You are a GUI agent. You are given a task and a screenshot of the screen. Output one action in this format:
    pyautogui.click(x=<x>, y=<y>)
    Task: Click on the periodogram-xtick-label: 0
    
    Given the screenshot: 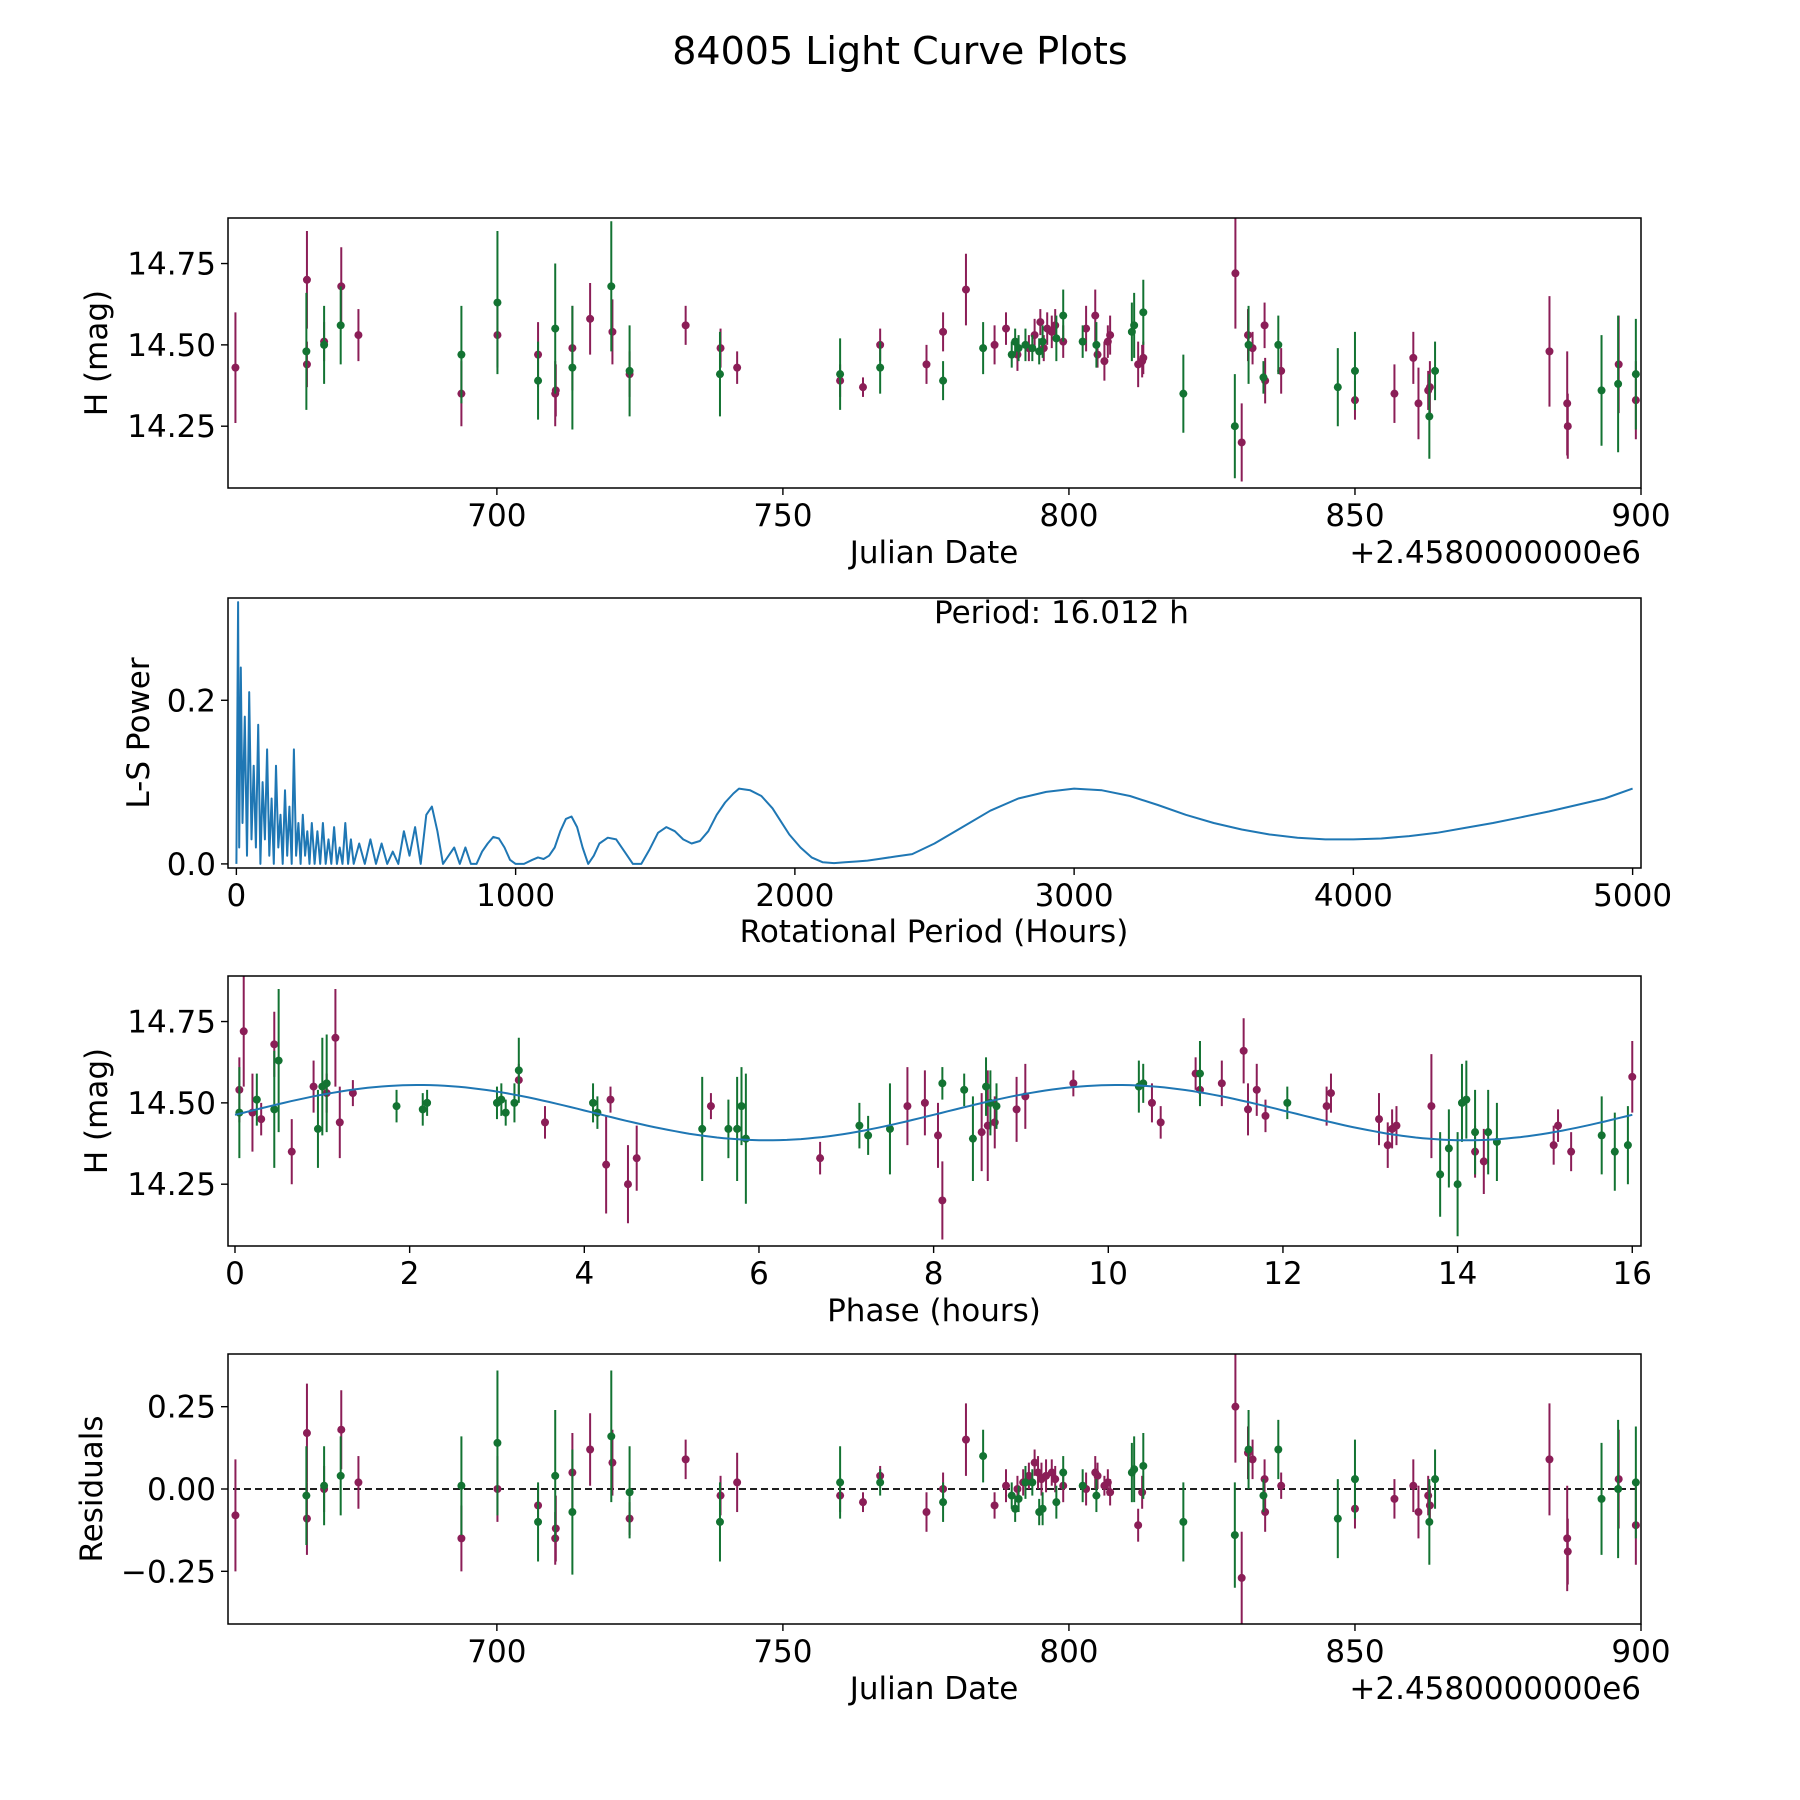 What is the action you would take?
    pyautogui.click(x=237, y=896)
    